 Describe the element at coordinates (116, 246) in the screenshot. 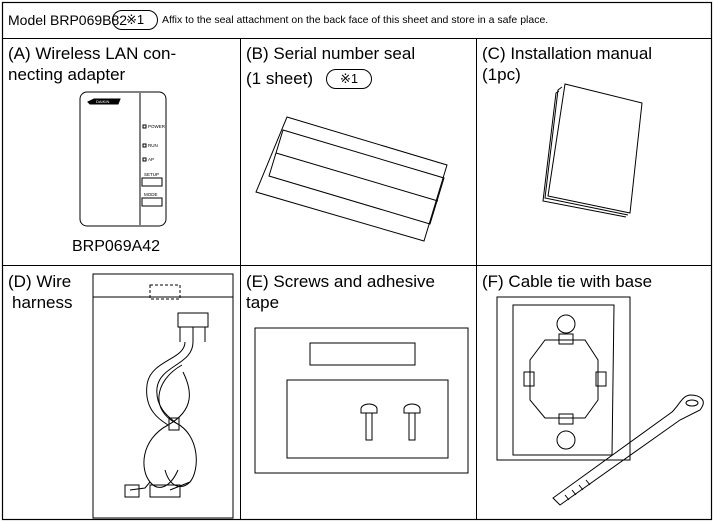

I see `model-label: BRP069A42` at that location.